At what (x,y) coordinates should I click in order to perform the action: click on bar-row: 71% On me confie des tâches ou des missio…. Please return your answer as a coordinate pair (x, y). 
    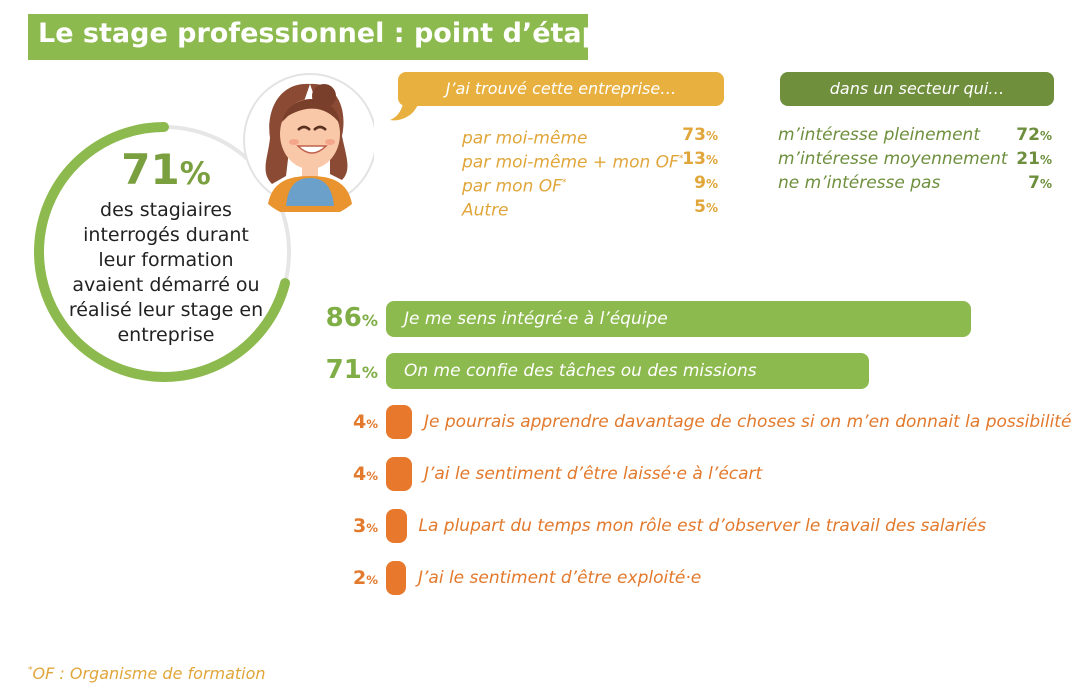
    Looking at the image, I should click on (544, 371).